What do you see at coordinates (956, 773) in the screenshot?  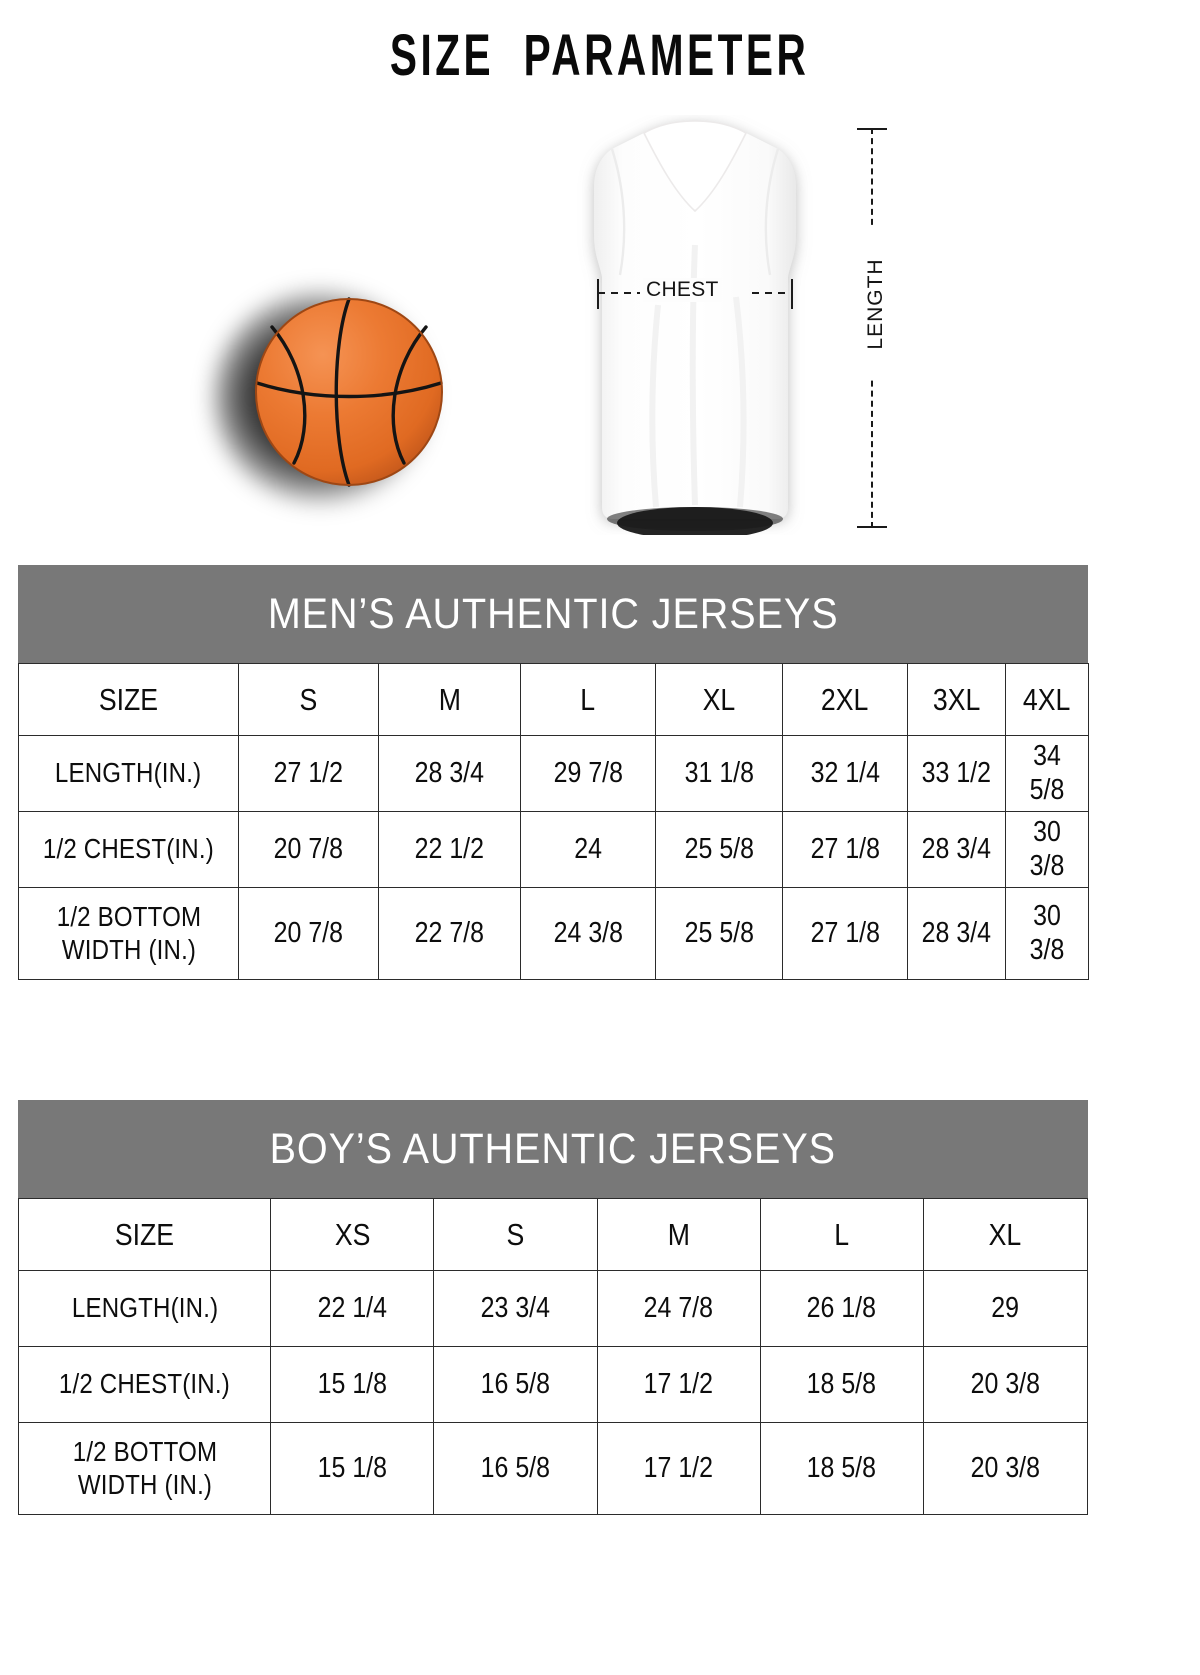 I see `mens-length-3xl: 33 1/2` at bounding box center [956, 773].